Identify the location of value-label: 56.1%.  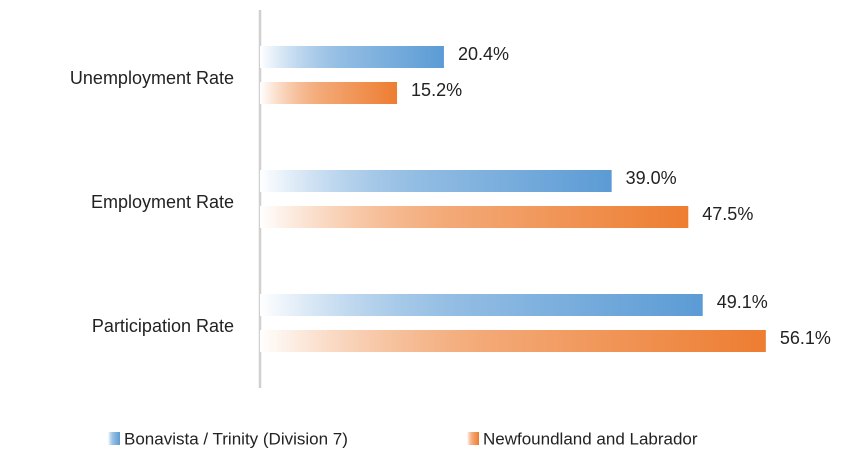
(805, 338).